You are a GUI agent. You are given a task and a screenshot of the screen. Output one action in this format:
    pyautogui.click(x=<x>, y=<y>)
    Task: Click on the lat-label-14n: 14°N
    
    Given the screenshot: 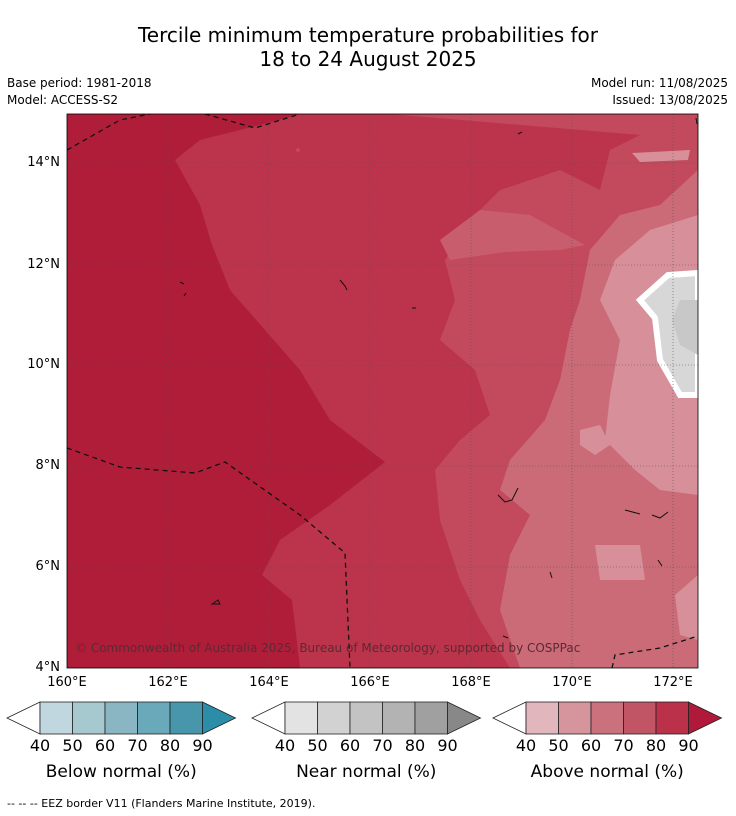 What is the action you would take?
    pyautogui.click(x=43, y=162)
    